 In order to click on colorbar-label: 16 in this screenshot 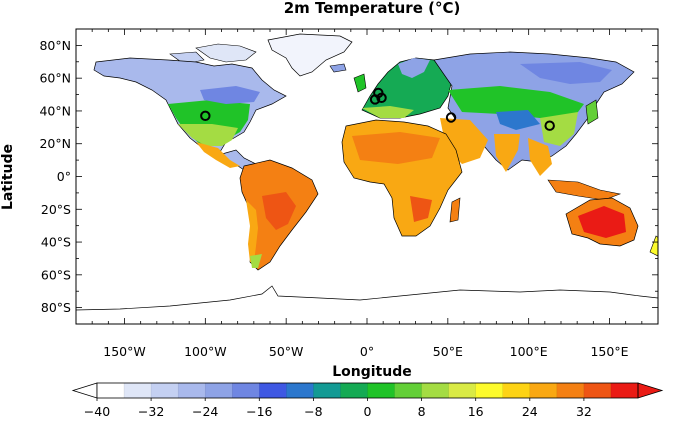, I will do `click(476, 411)`.